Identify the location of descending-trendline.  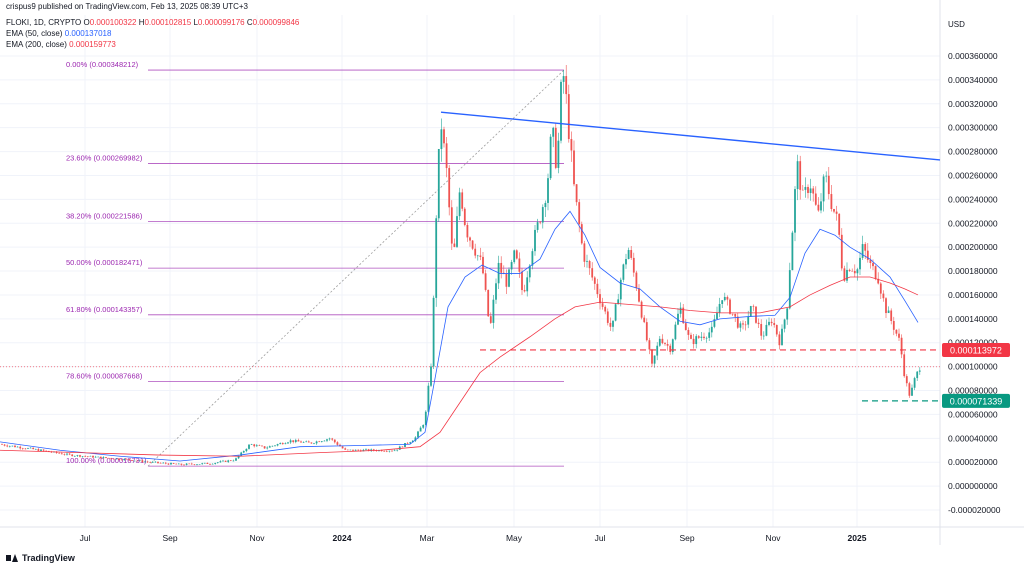
(690, 136).